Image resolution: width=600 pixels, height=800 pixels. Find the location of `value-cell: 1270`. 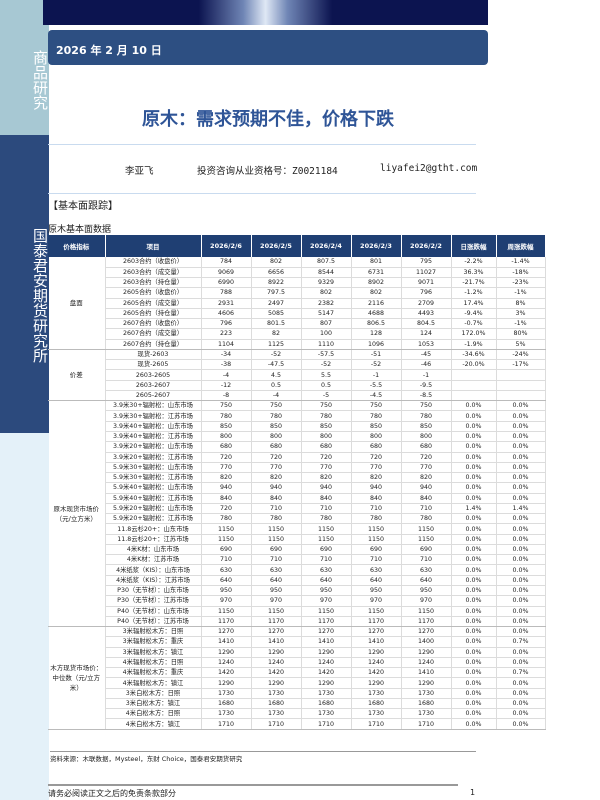

value-cell: 1270 is located at coordinates (326, 632).